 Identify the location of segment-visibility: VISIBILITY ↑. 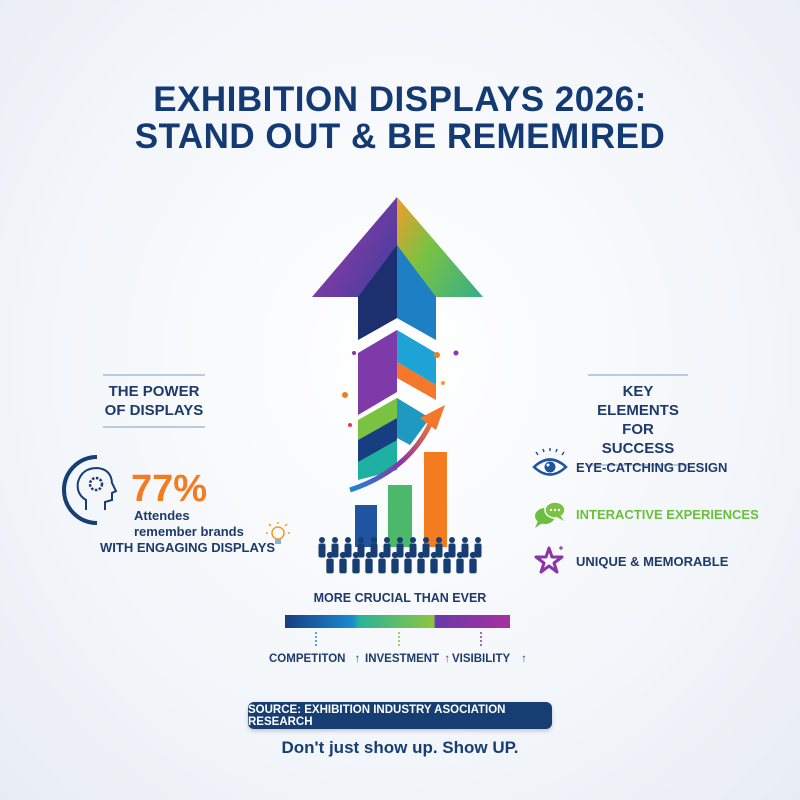
(489, 659).